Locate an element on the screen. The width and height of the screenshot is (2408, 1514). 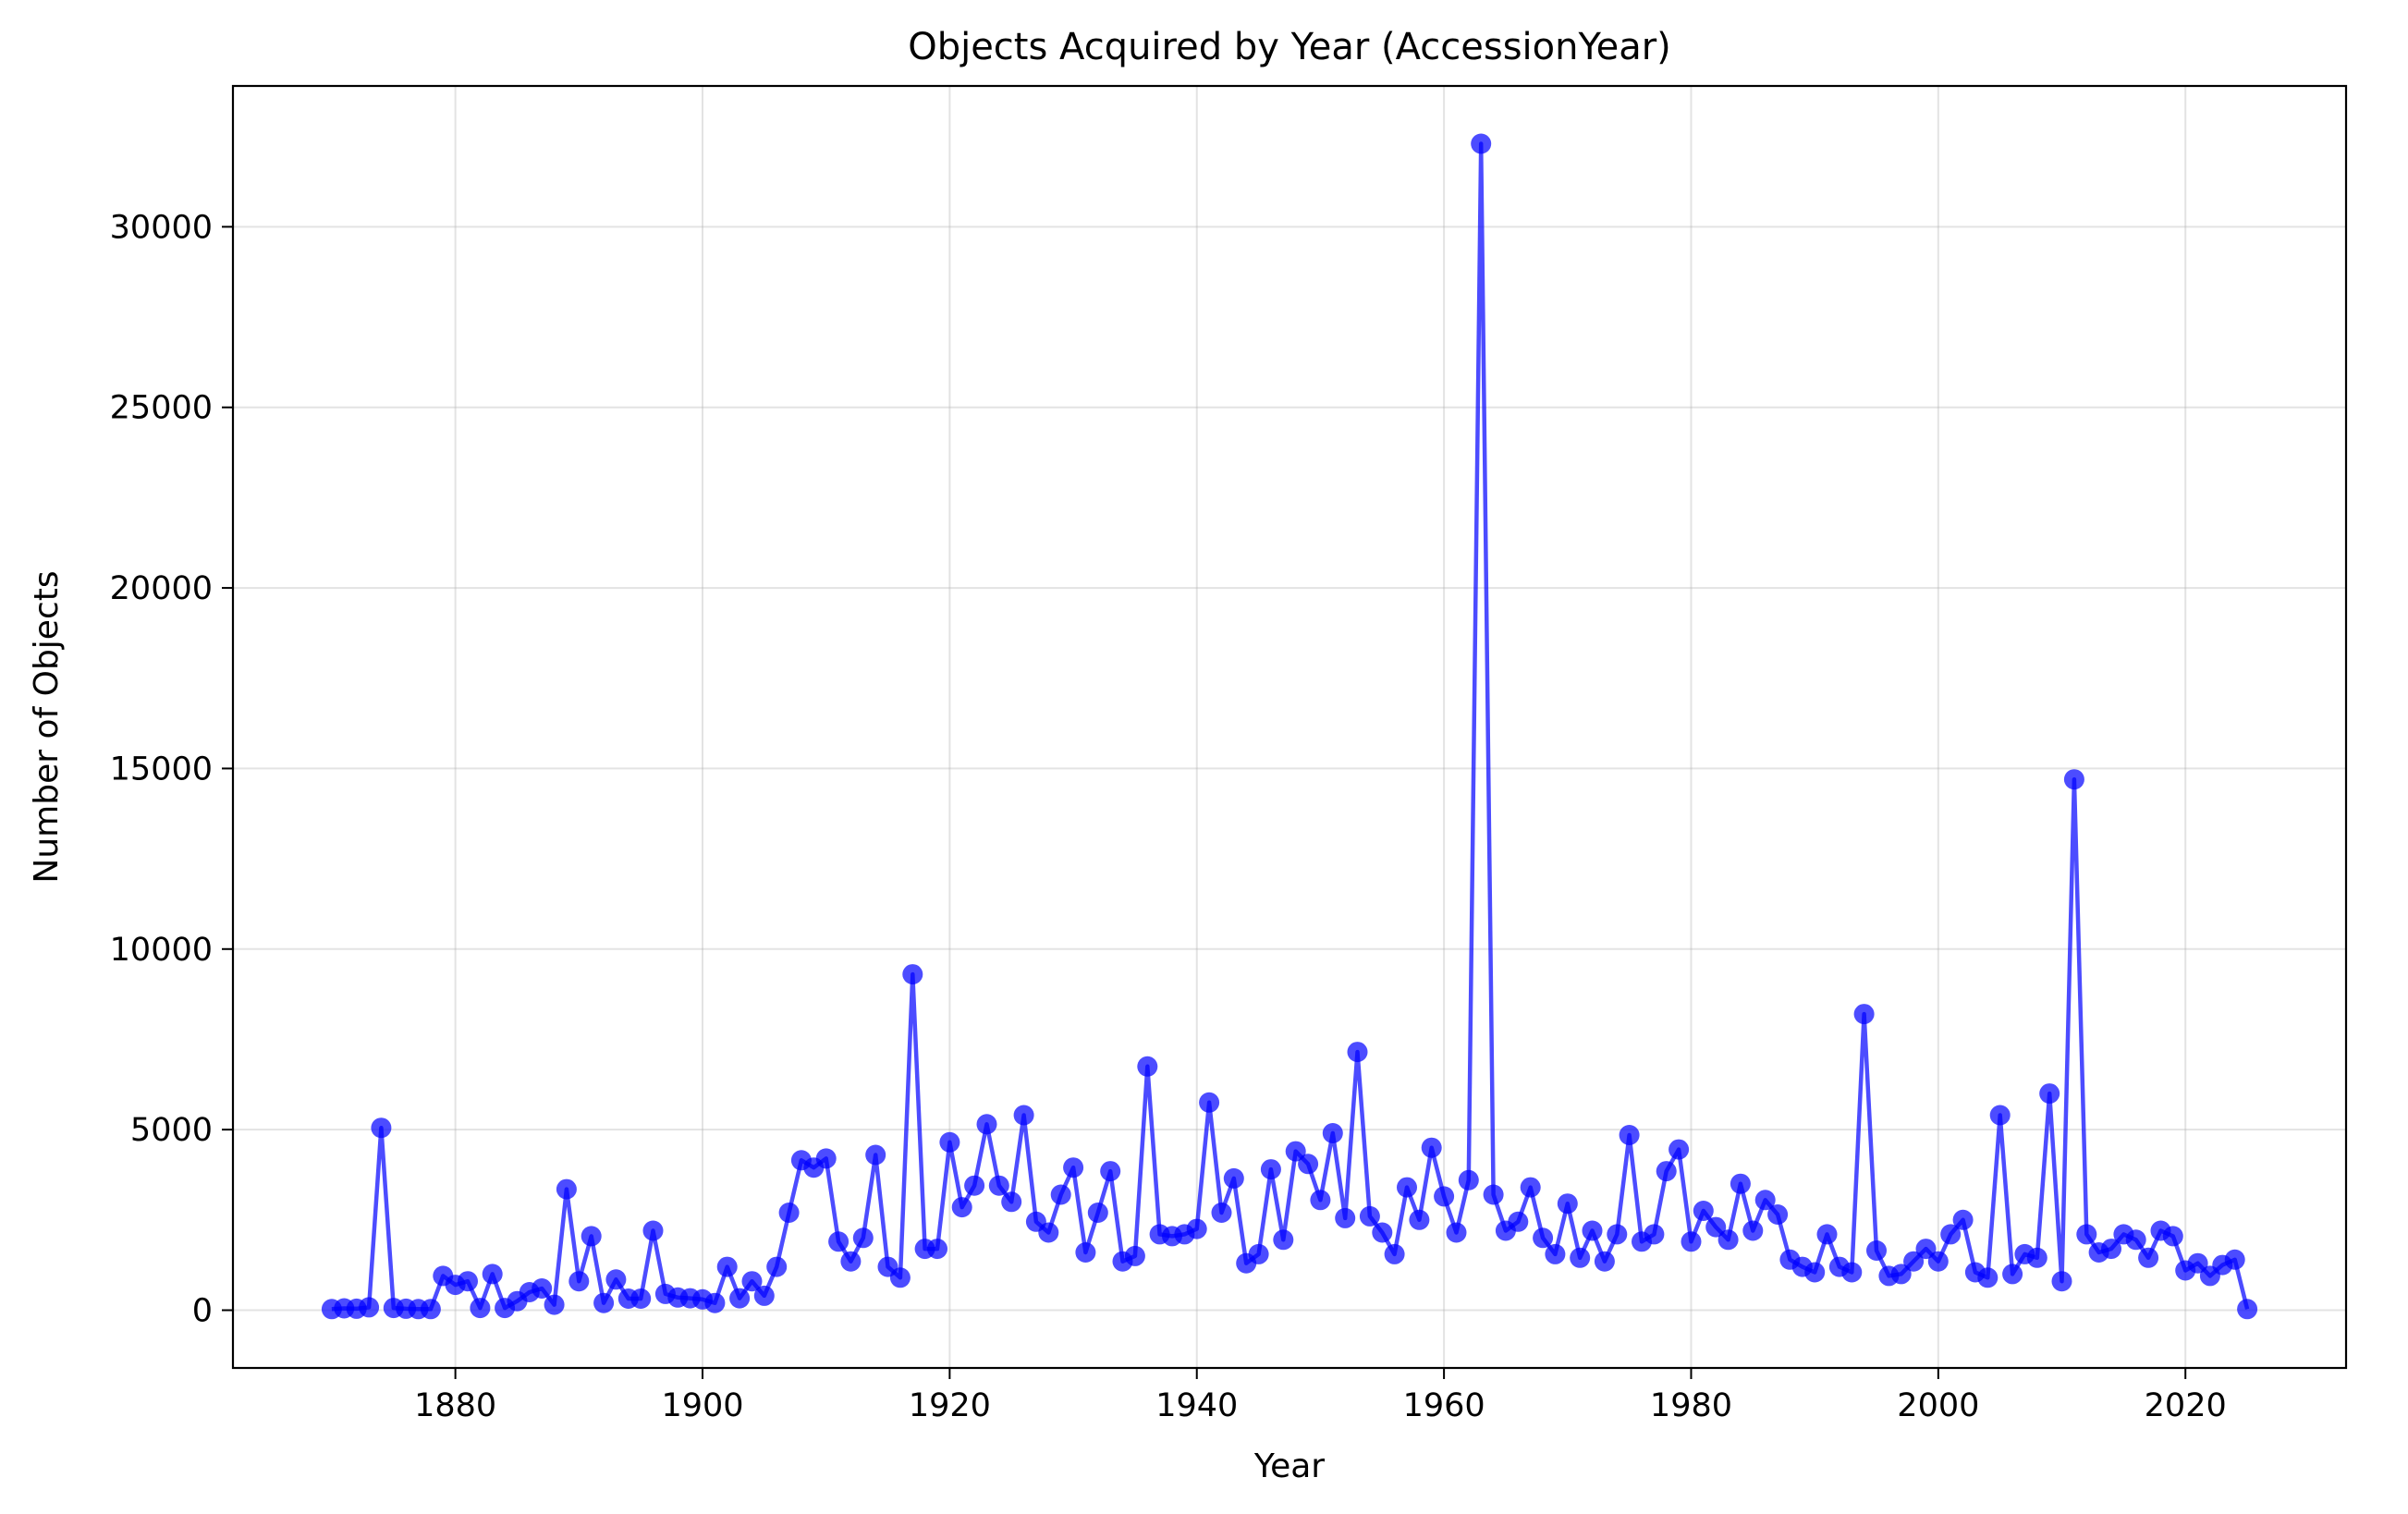
x-tick-label: 1960 is located at coordinates (1444, 1405).